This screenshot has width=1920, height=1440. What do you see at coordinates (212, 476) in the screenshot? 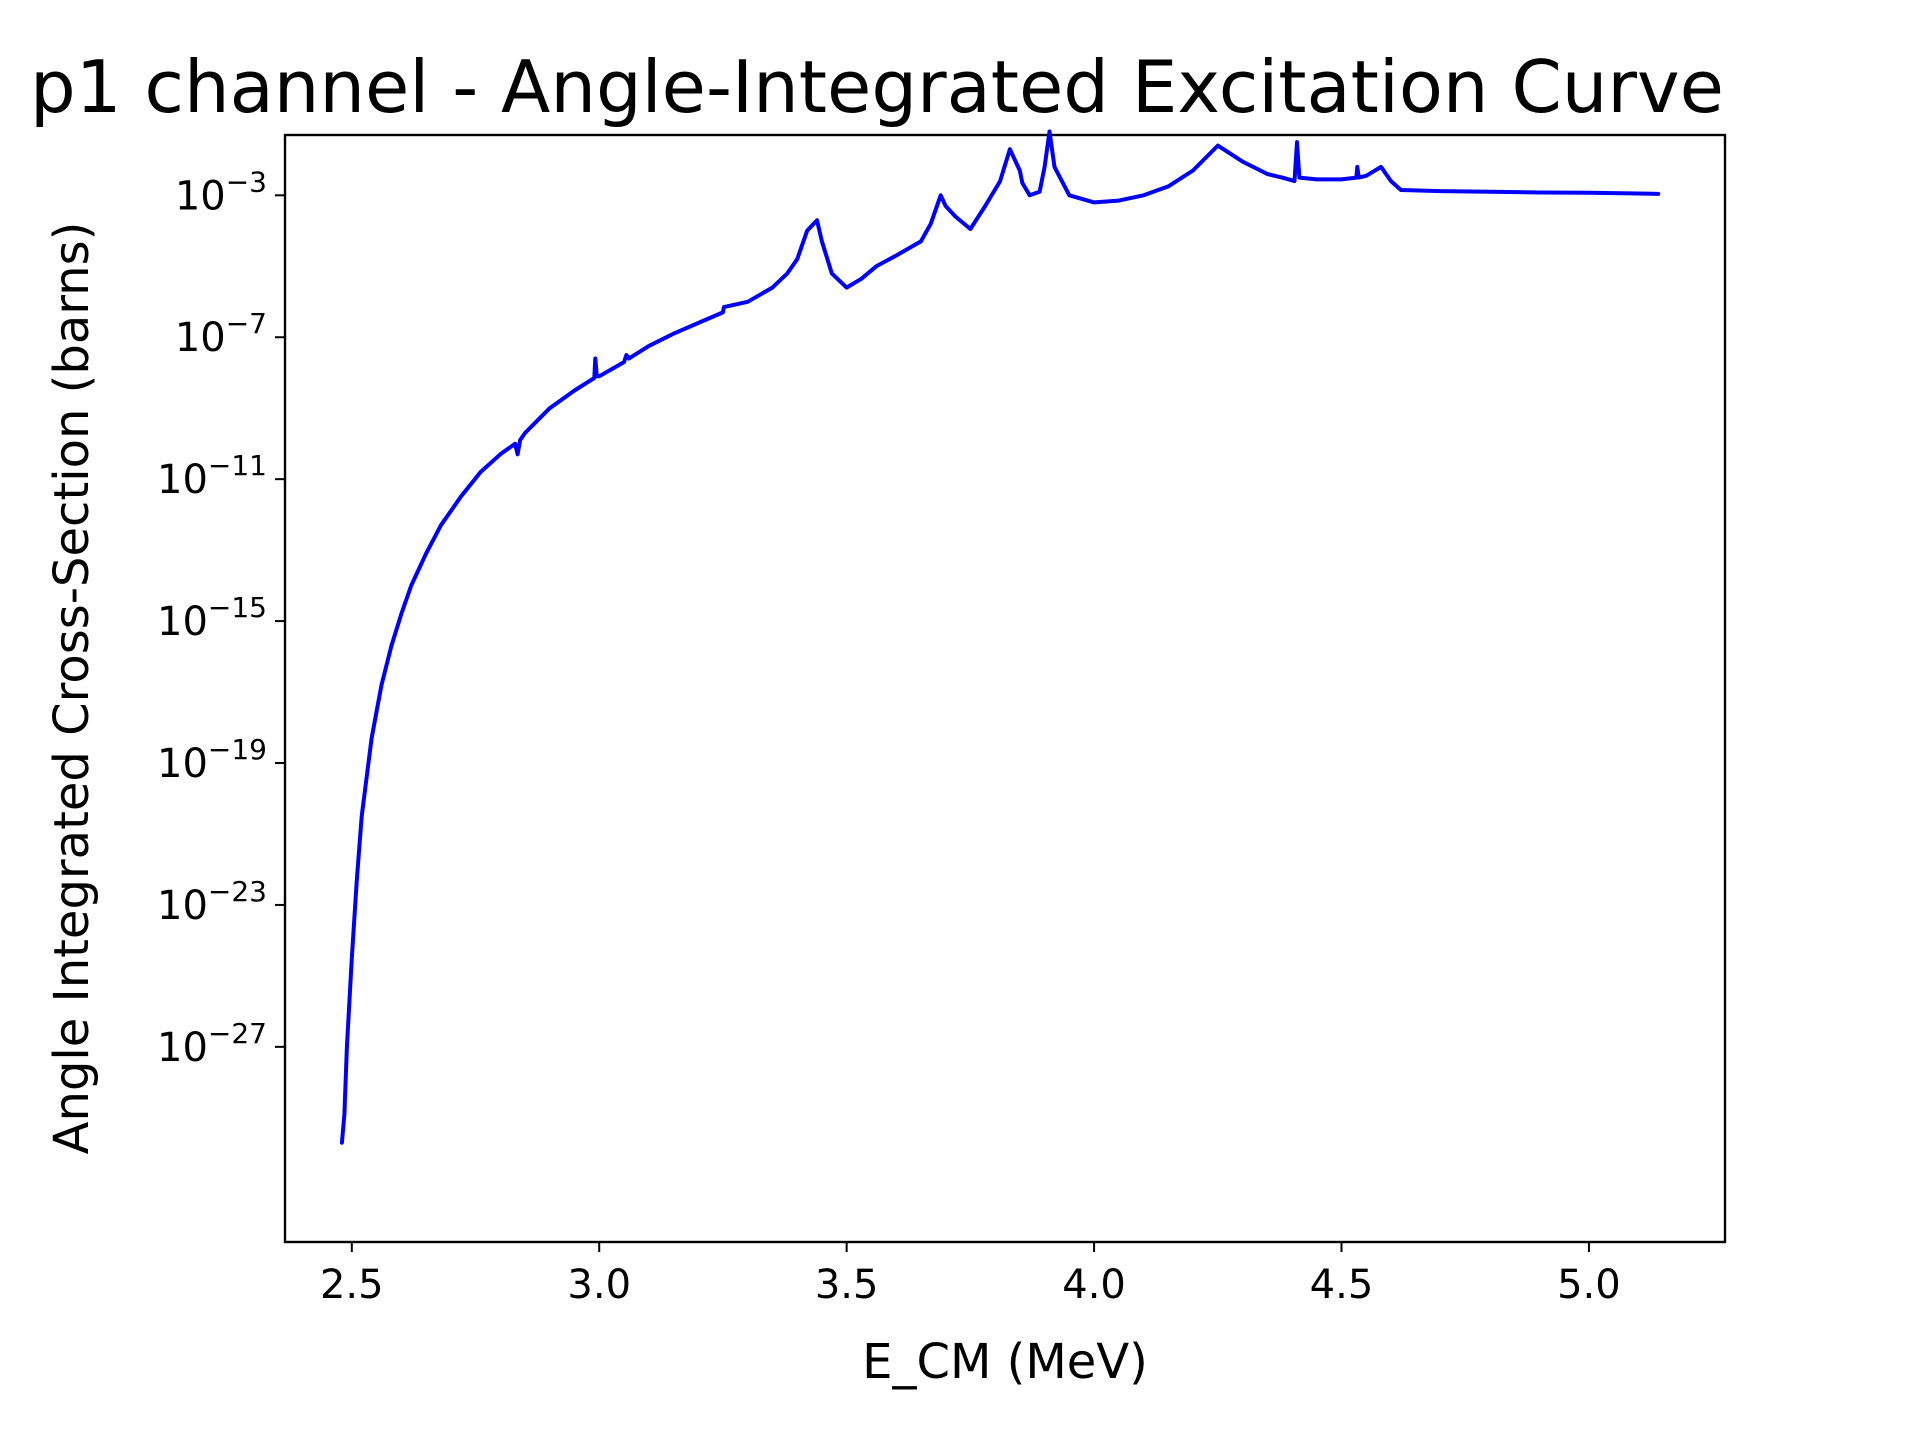
I see `y-tick-label: 10⁻¹¹` at bounding box center [212, 476].